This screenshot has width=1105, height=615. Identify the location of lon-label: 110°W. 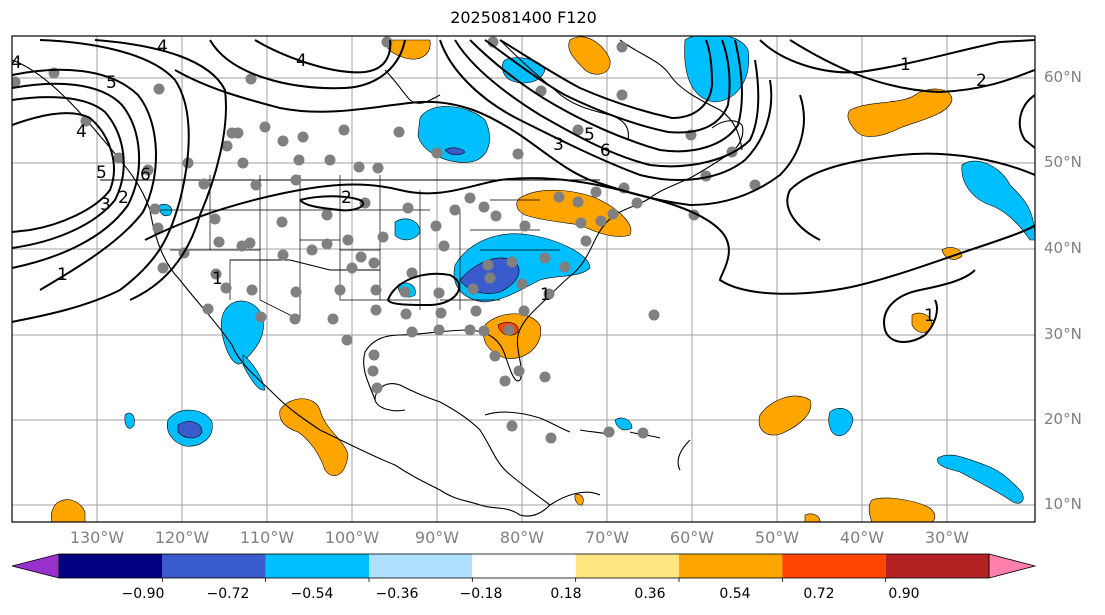
(267, 537).